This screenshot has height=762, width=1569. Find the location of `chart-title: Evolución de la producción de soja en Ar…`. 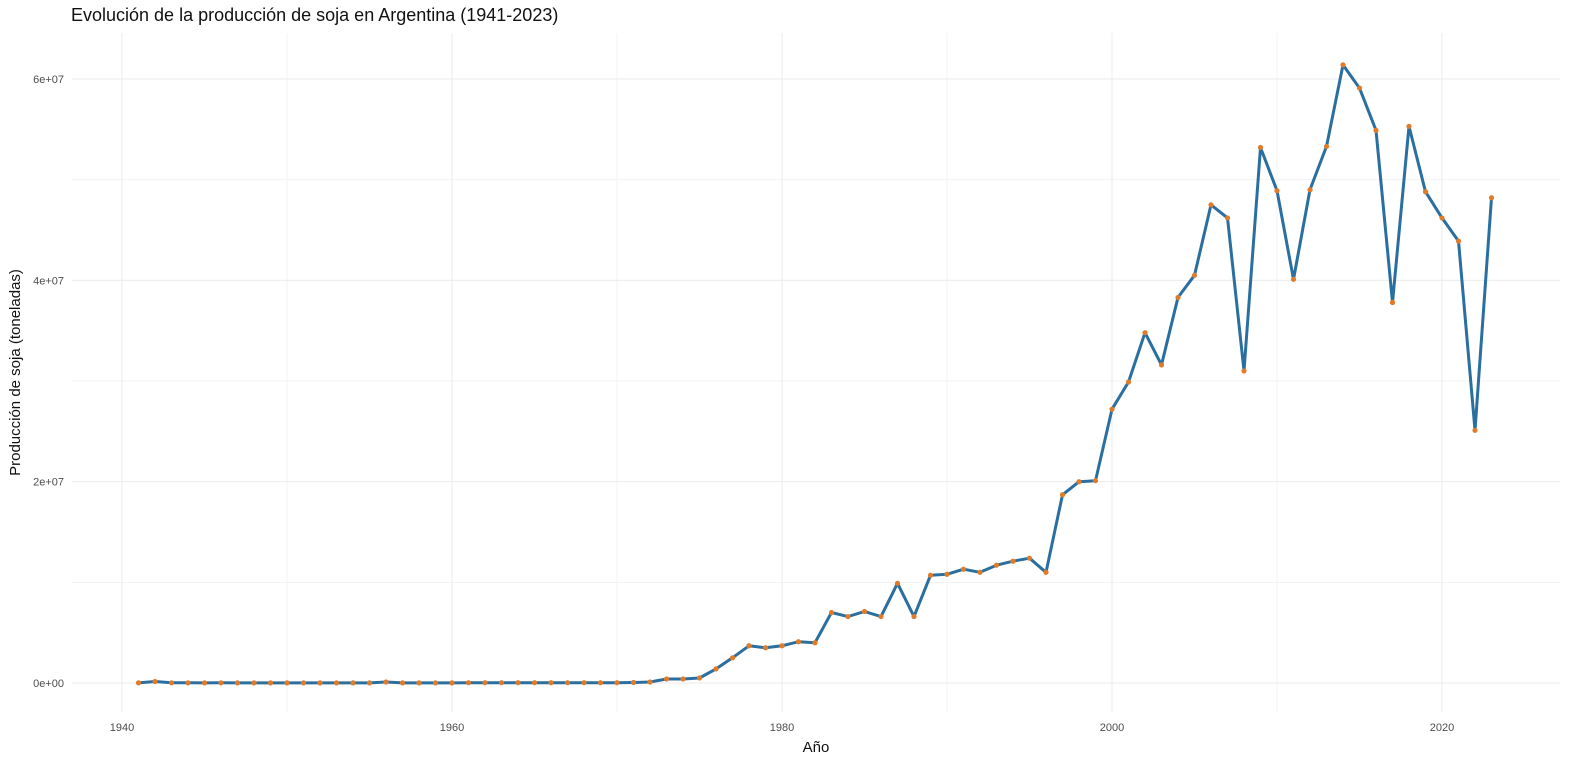

chart-title: Evolución de la producción de soja en Ar… is located at coordinates (315, 15).